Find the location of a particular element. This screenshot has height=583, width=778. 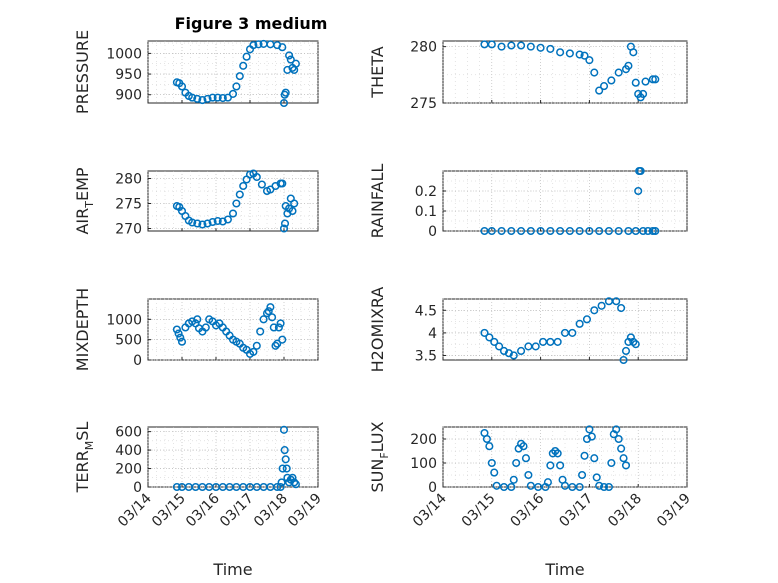

figure-title: Figure 3 medium is located at coordinates (251, 23).